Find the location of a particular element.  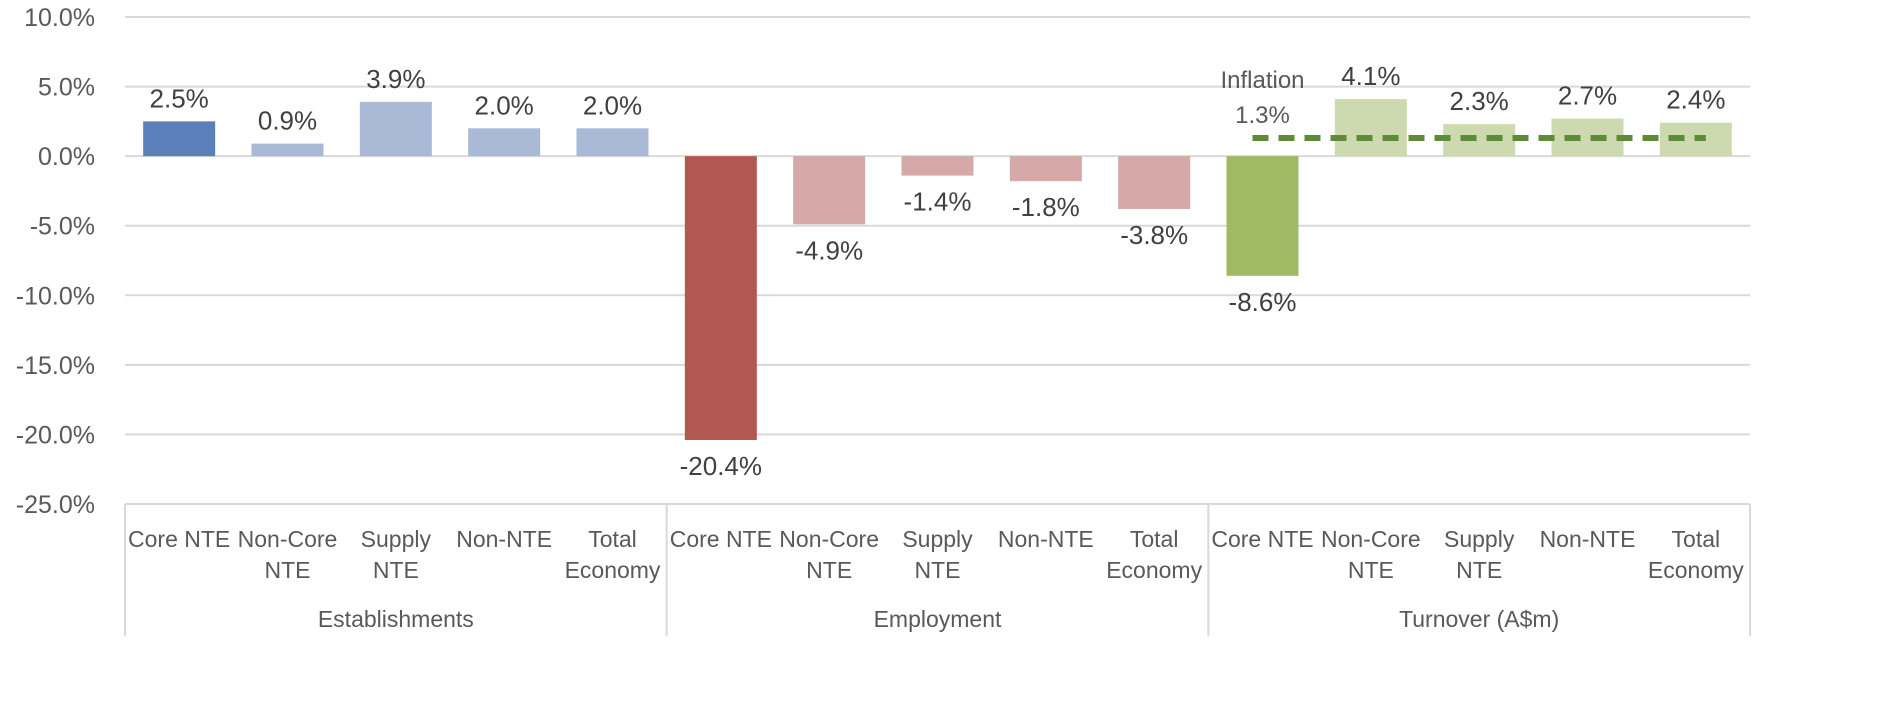

inflation-label: Inflation is located at coordinates (1262, 80).